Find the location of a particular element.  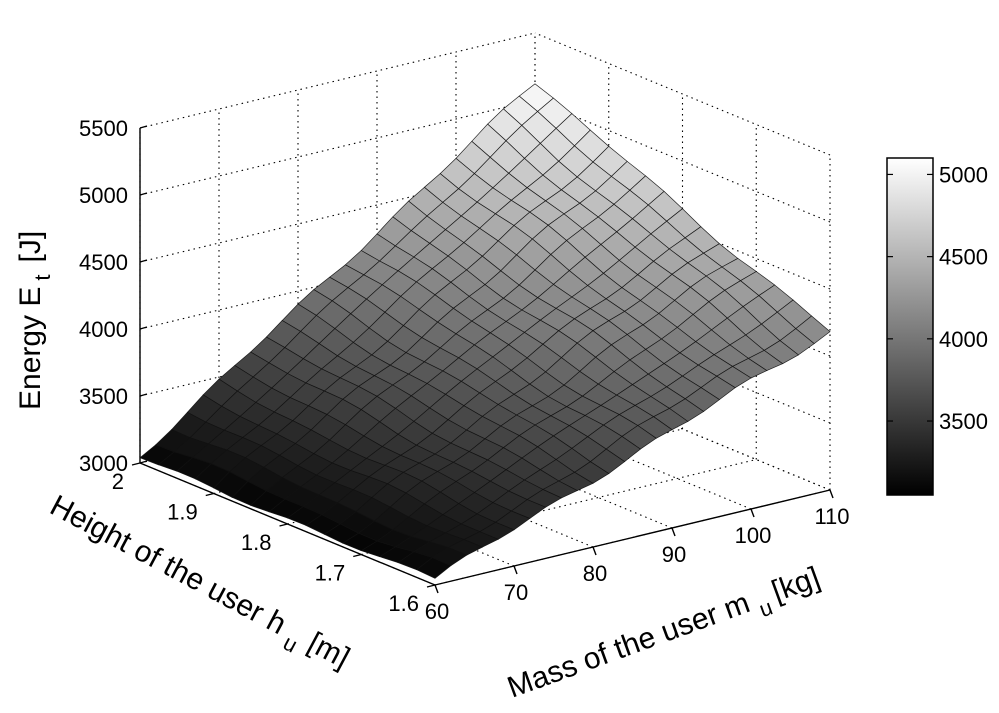

colorbar-ticks: 3500 4000 4500 5000 is located at coordinates (937, 298).